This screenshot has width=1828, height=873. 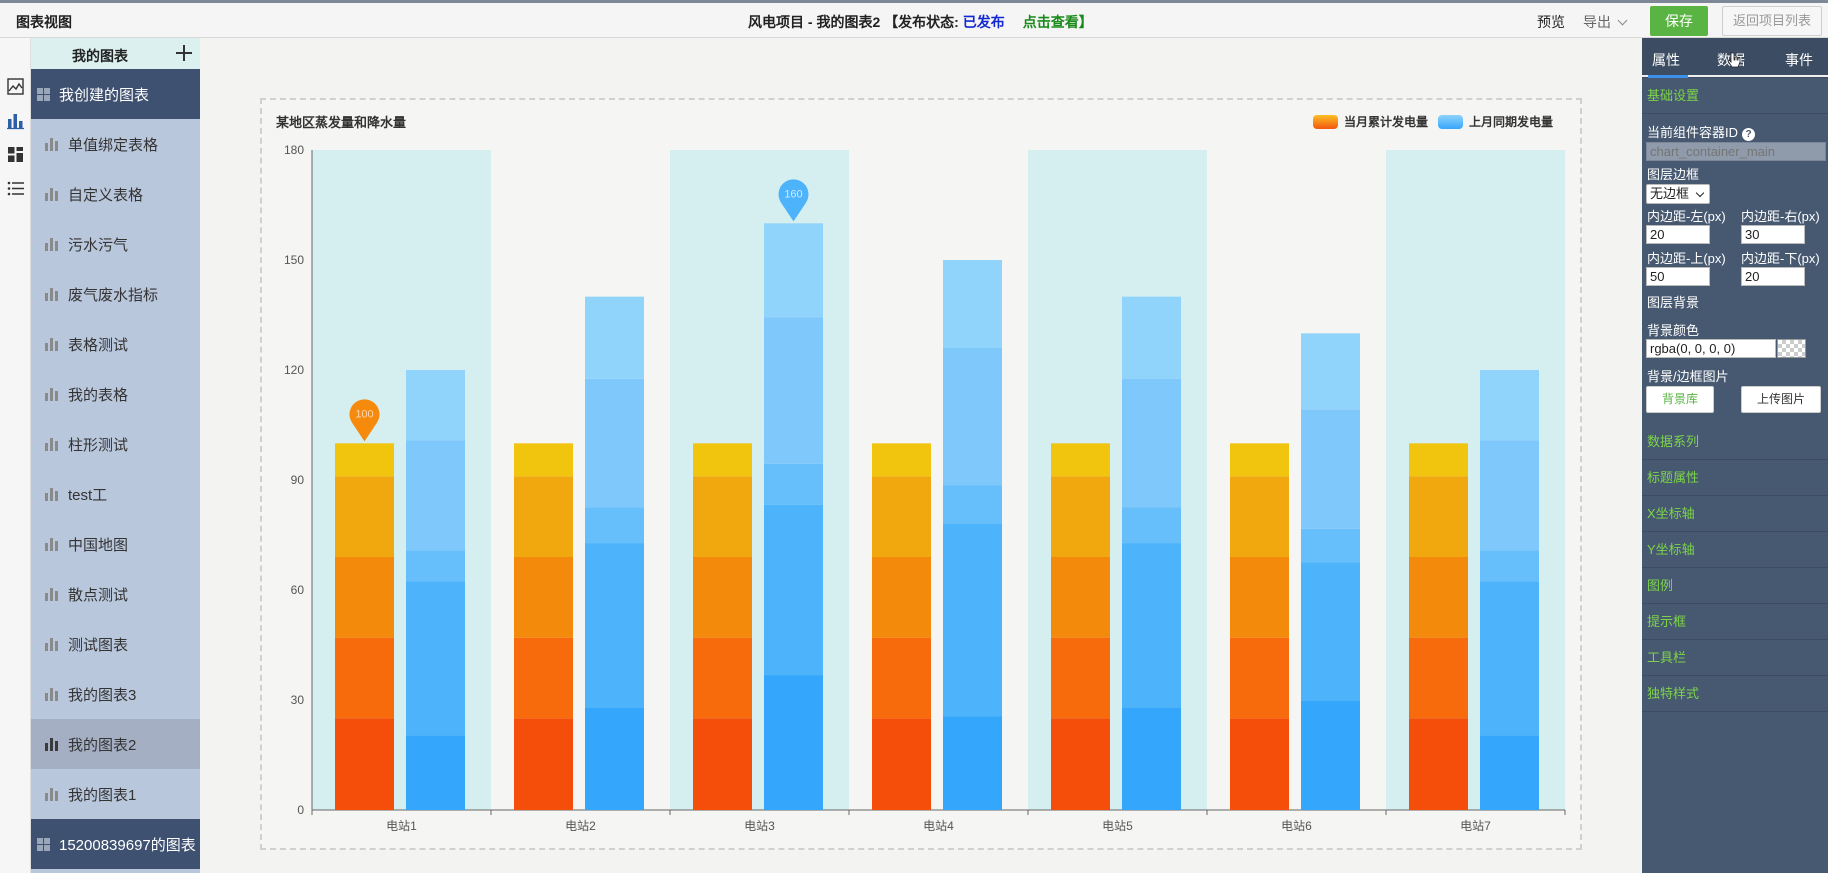 What do you see at coordinates (1666, 60) in the screenshot?
I see `tab-properties: 属性` at bounding box center [1666, 60].